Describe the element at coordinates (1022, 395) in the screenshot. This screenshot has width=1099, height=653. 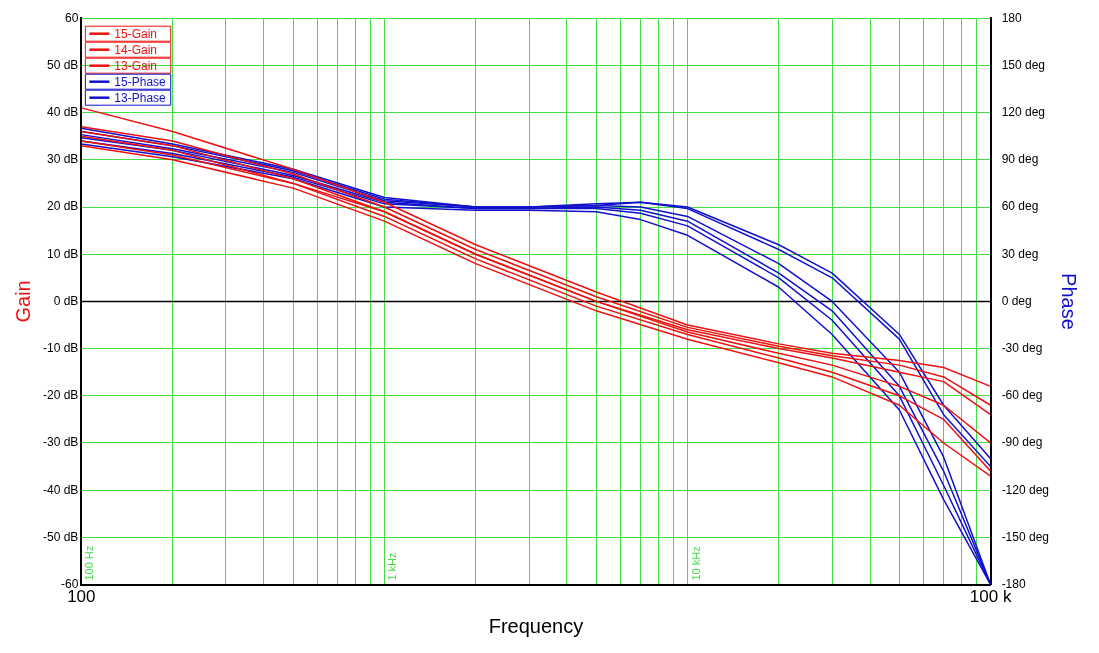
I see `y2-tick-label: -60 deg` at that location.